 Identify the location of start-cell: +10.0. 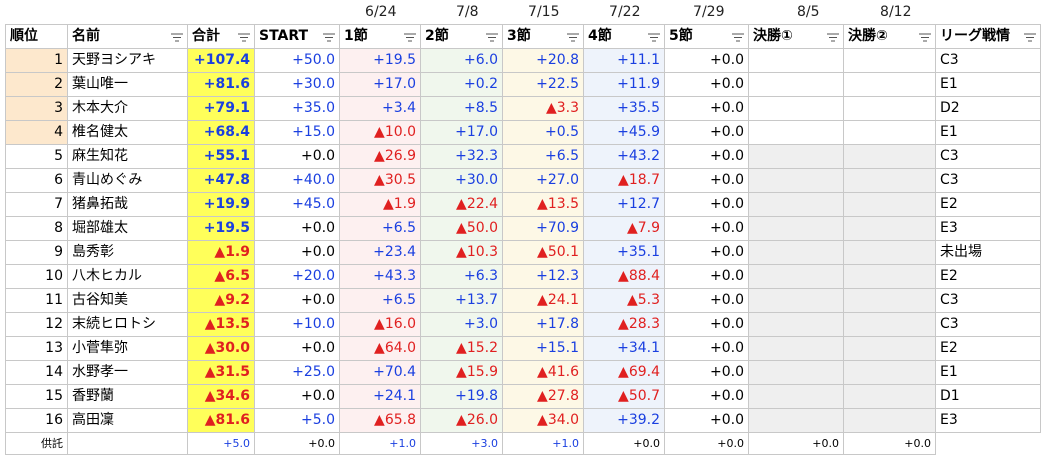
(297, 324).